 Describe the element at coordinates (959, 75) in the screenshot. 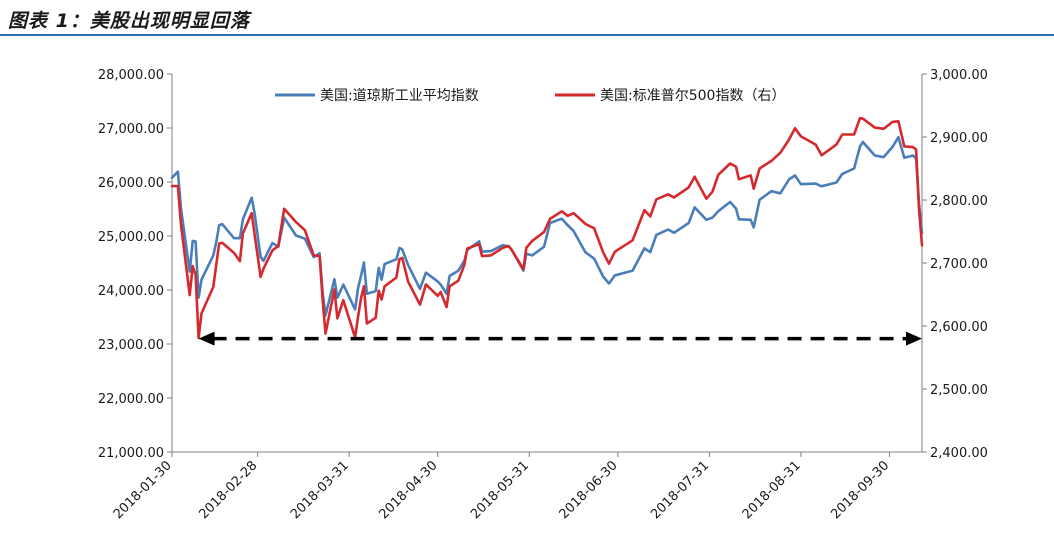

I see `right-tick-label: 3,000.00` at that location.